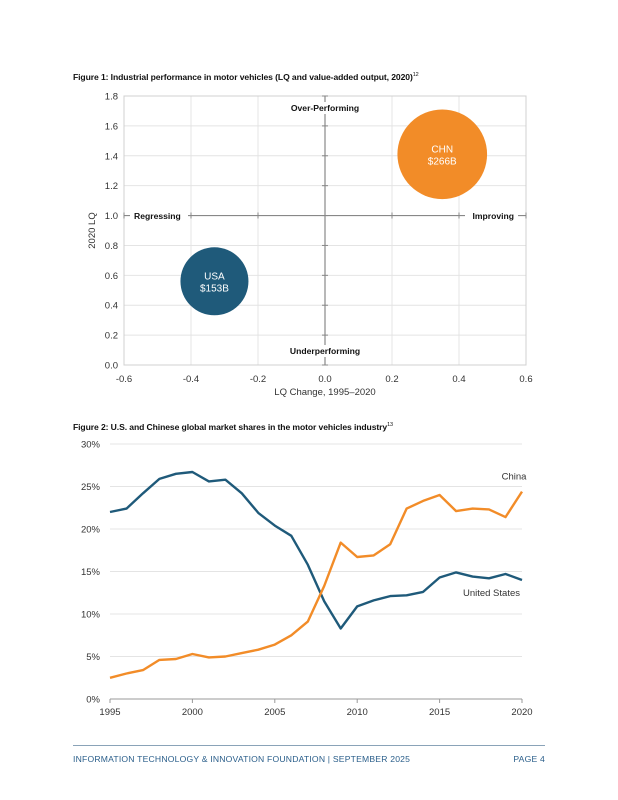  Describe the element at coordinates (93, 700) in the screenshot. I see `y-tick-label: 0%` at that location.